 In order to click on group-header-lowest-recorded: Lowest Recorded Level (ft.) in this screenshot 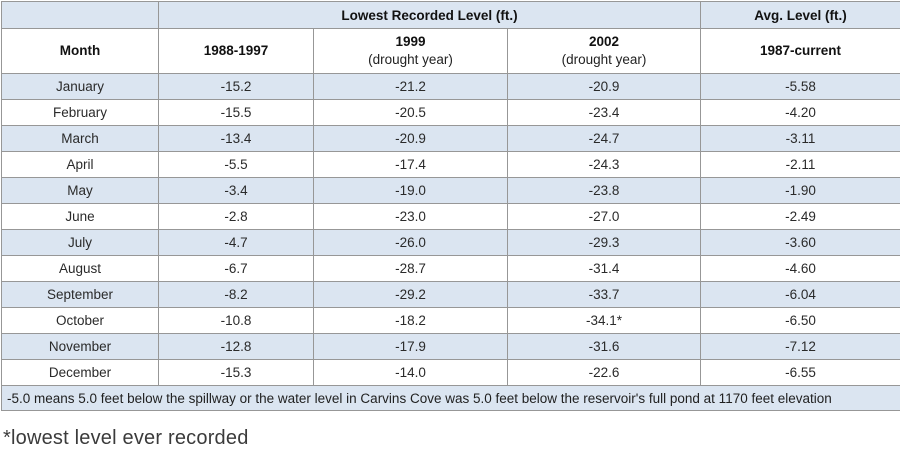, I will do `click(430, 15)`.